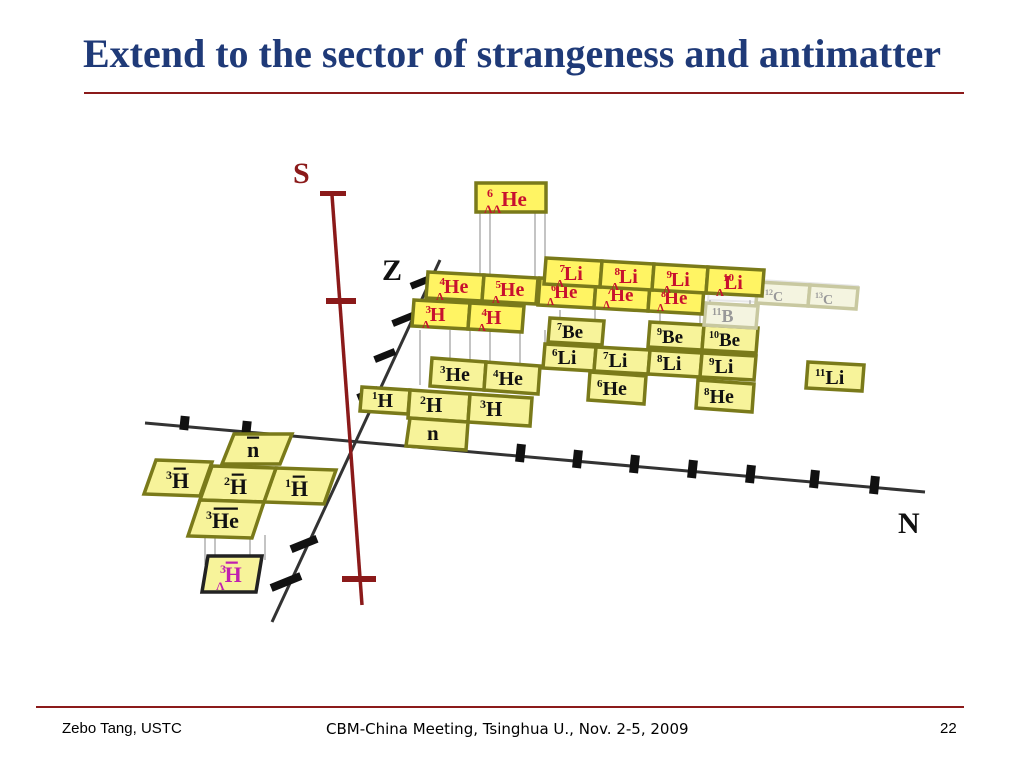 This screenshot has width=1024, height=768. I want to click on ordinary-nuclide-cell: 3H, so click(500, 410).